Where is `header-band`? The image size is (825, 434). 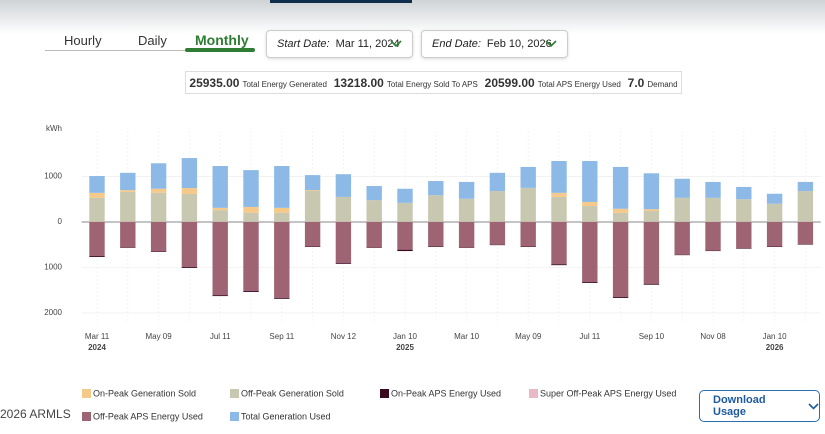
header-band is located at coordinates (412, 17).